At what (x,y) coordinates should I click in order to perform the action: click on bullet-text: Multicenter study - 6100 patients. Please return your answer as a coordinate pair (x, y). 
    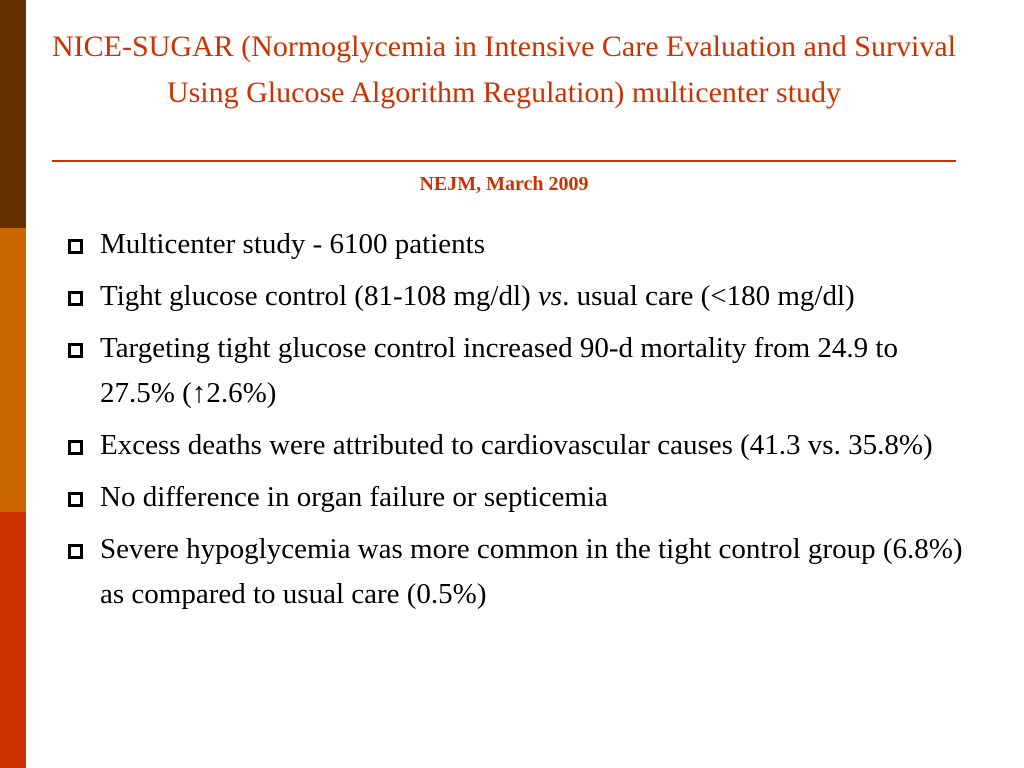
    Looking at the image, I should click on (292, 244).